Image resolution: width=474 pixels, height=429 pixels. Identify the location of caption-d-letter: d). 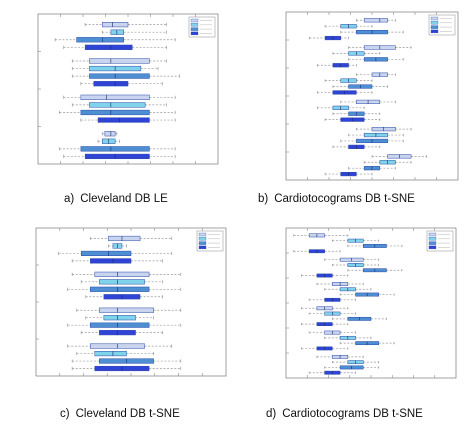
(271, 414).